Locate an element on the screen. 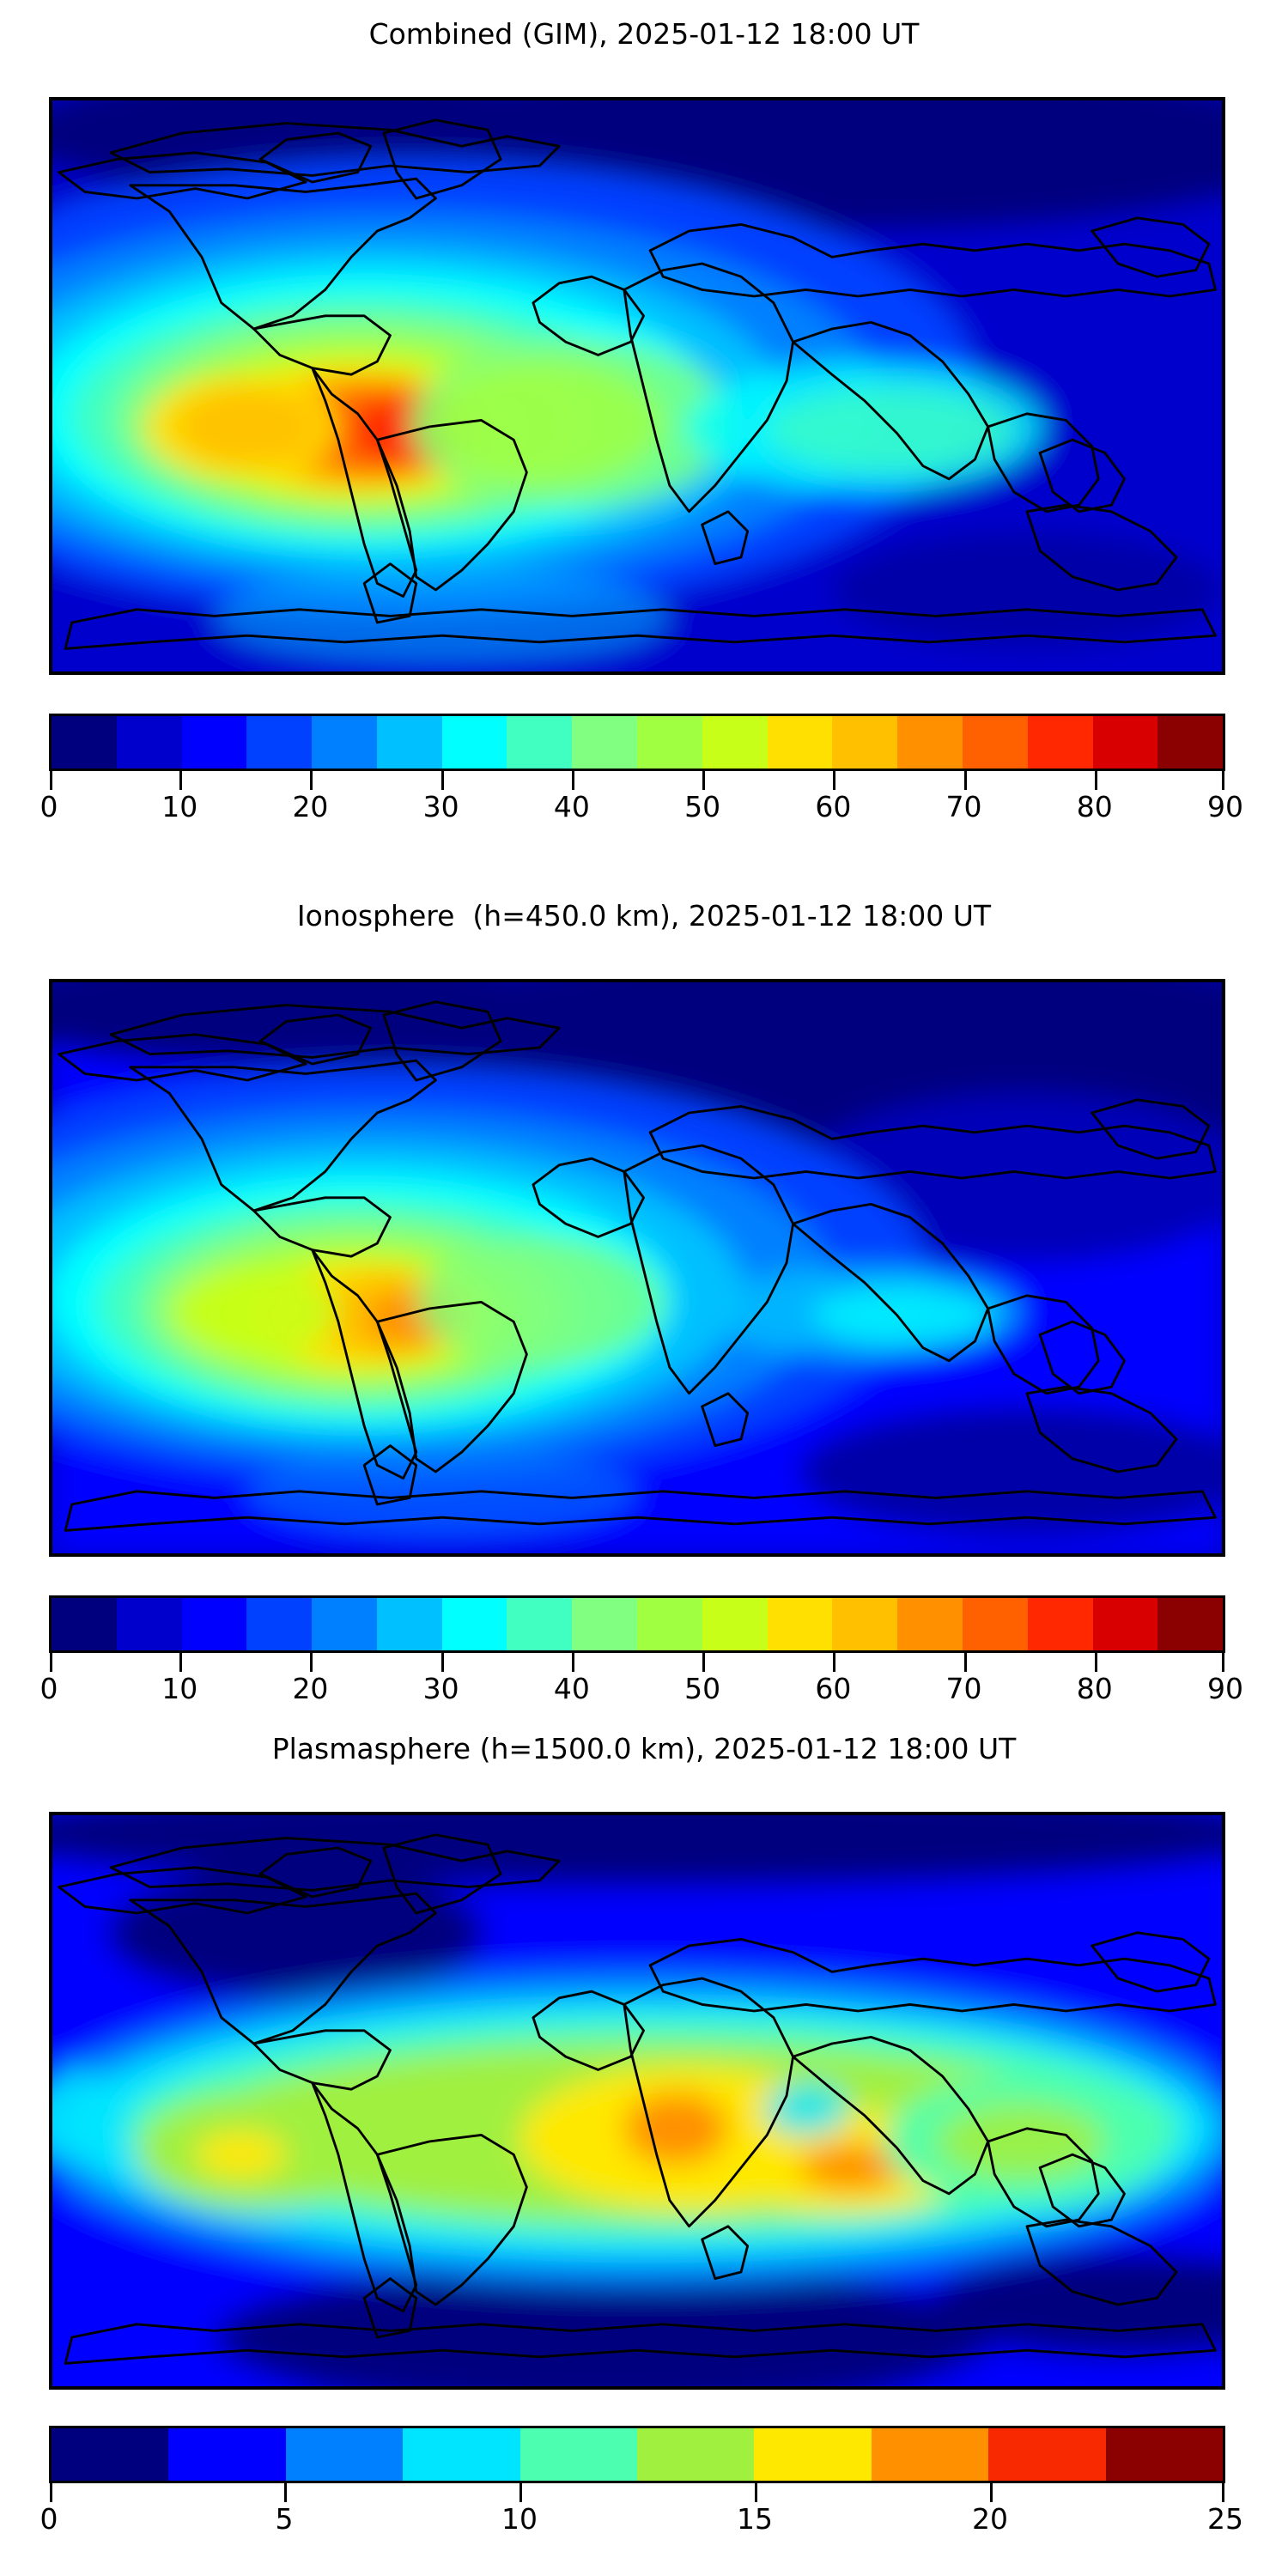  colorbar-ionosphere-ticks is located at coordinates (637, 1663).